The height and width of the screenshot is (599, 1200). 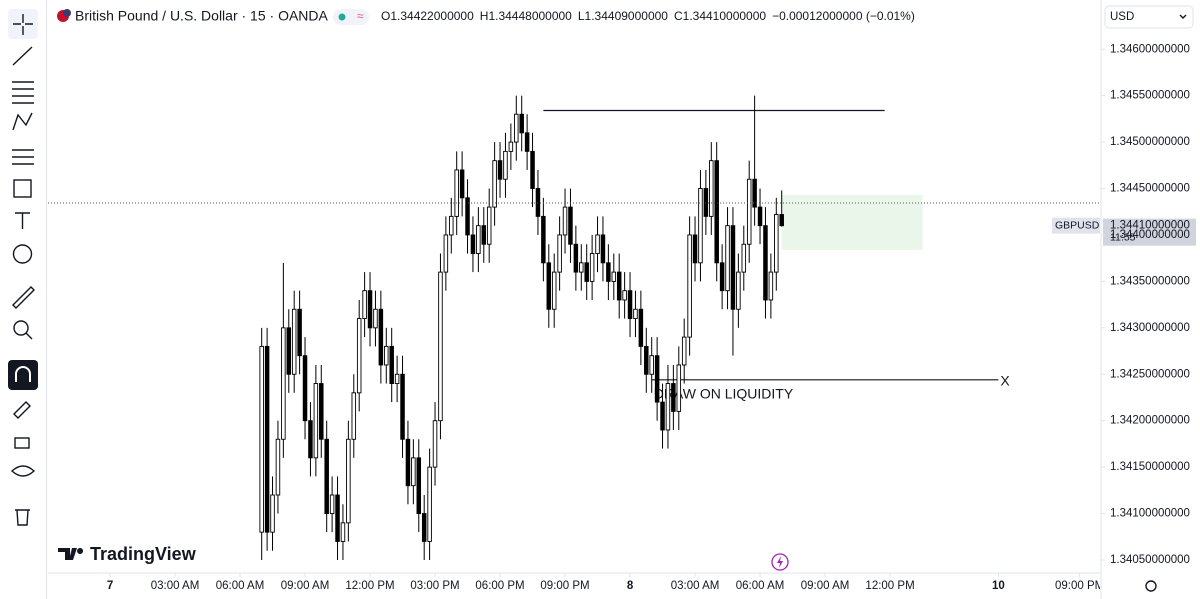 What do you see at coordinates (1151, 586) in the screenshot?
I see `settings-icon` at bounding box center [1151, 586].